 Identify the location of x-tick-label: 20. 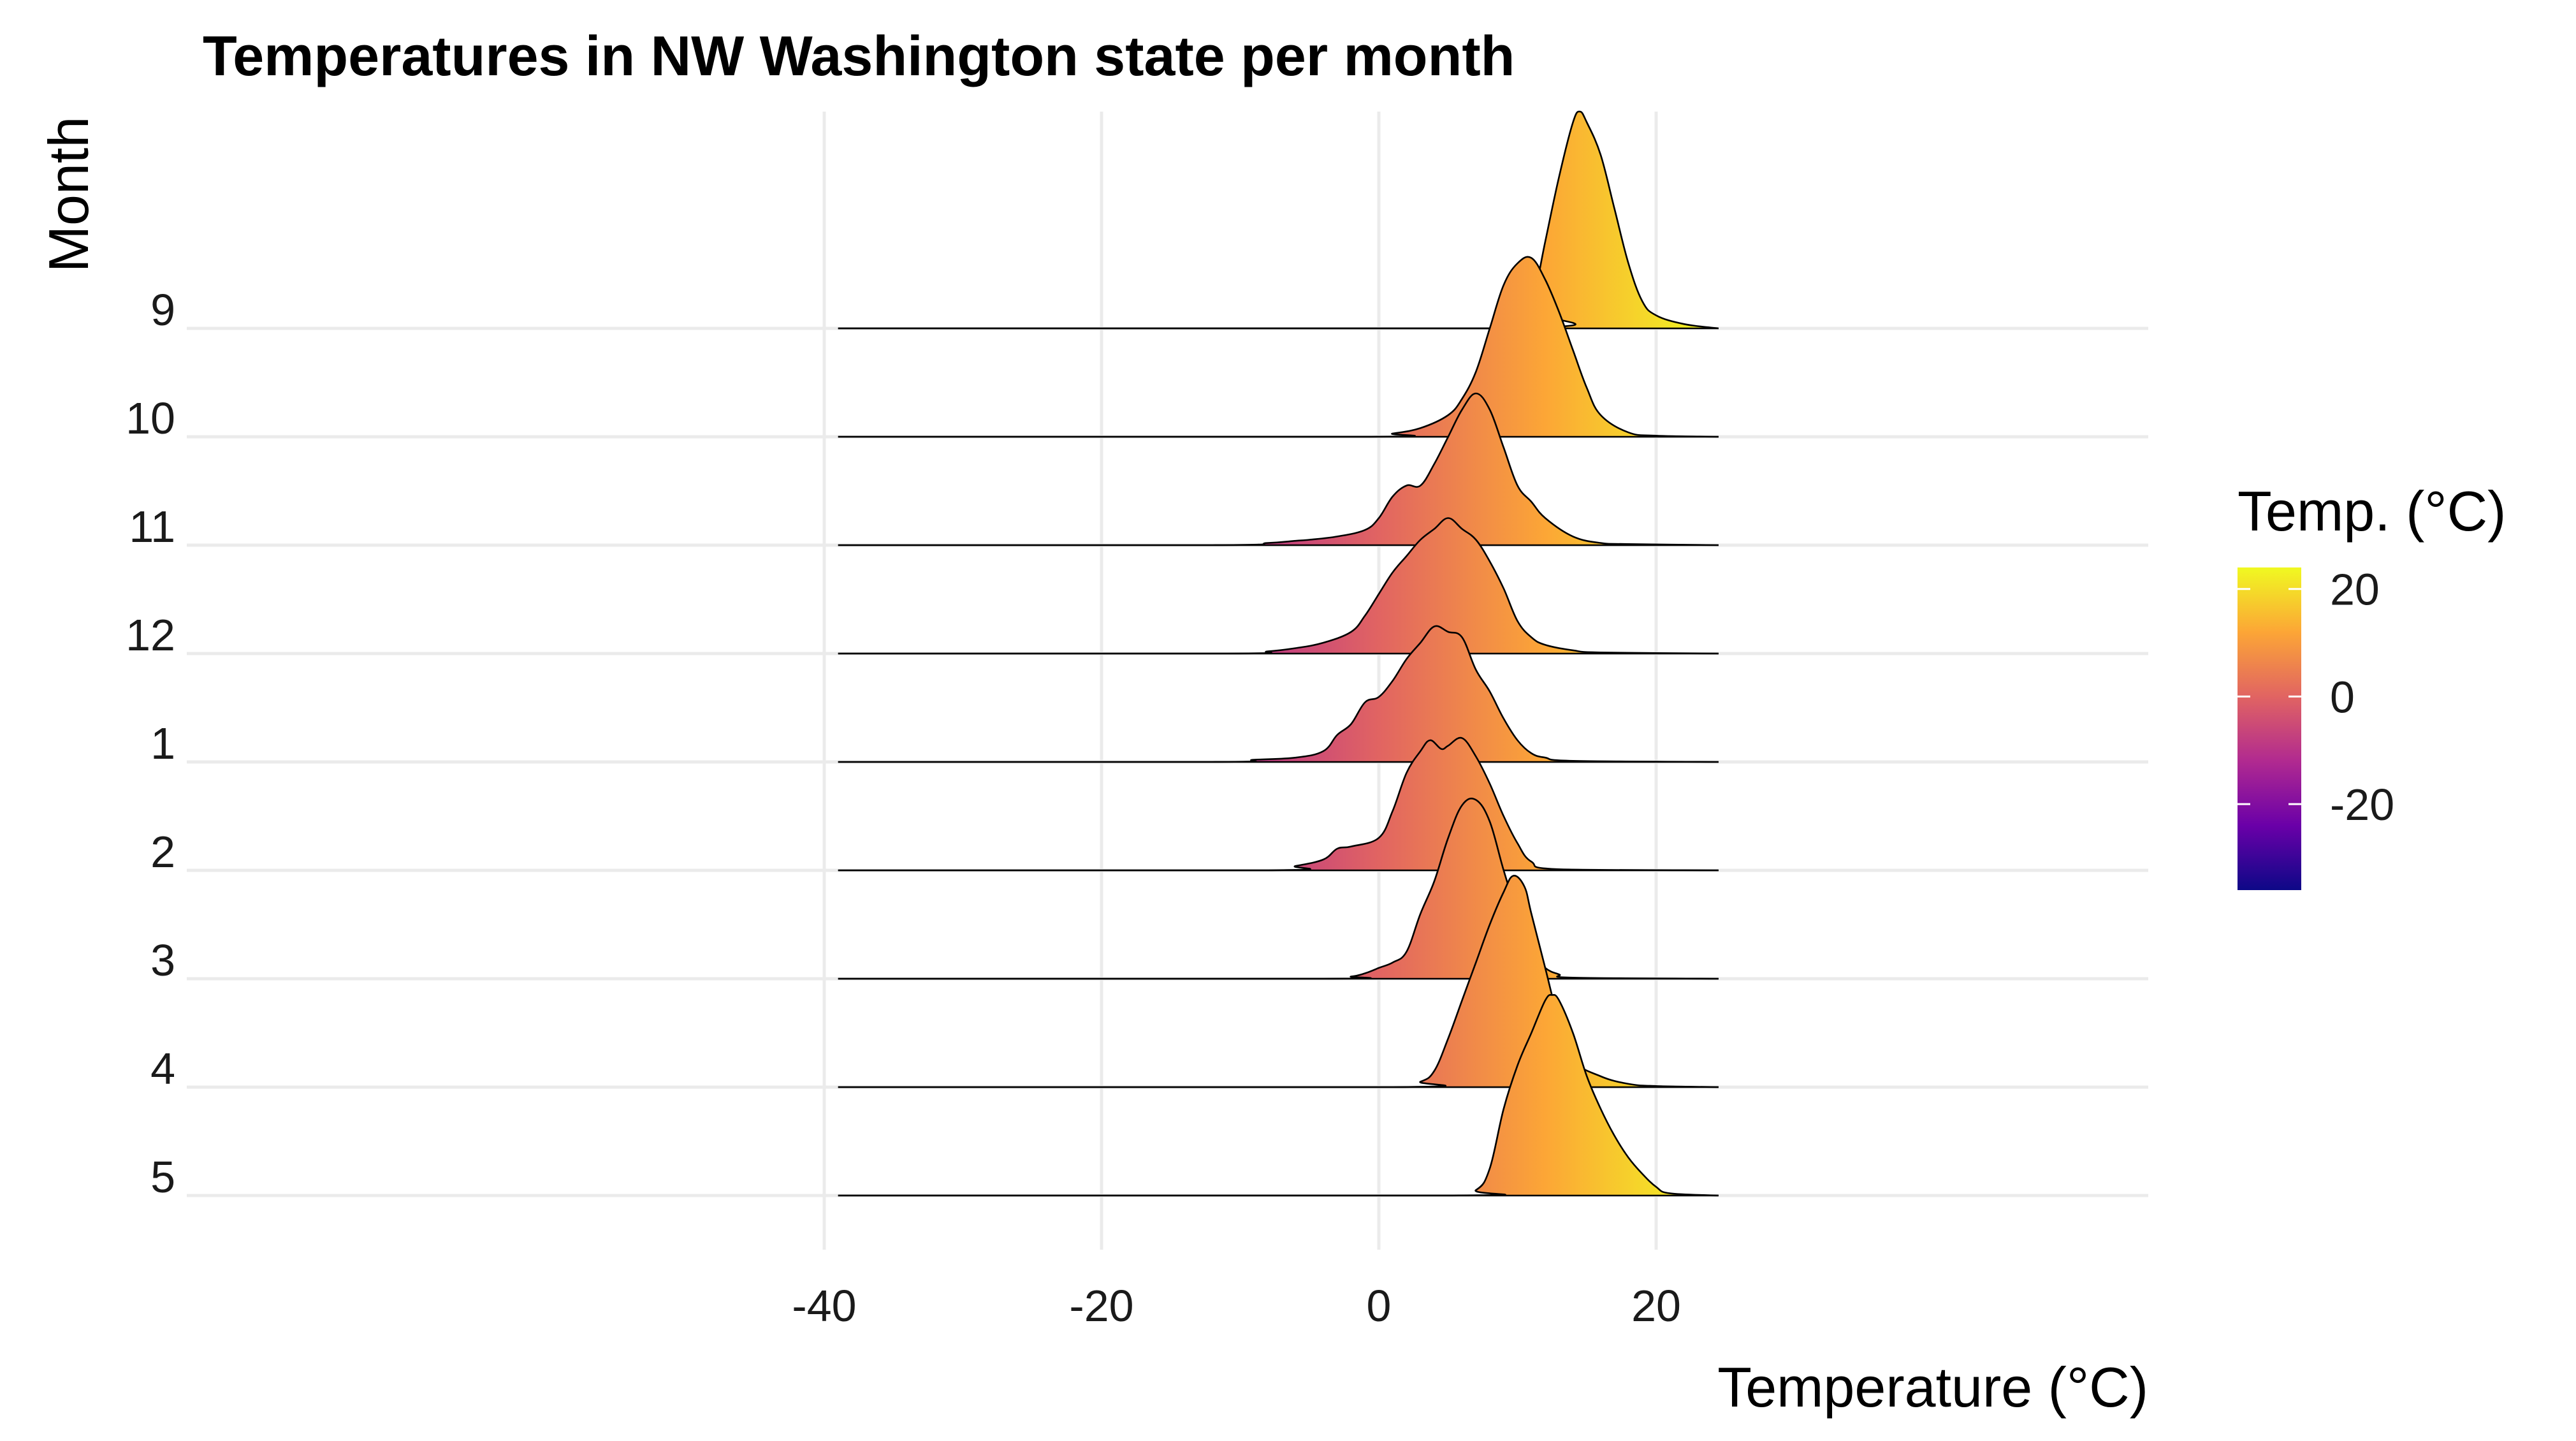
(1656, 1306).